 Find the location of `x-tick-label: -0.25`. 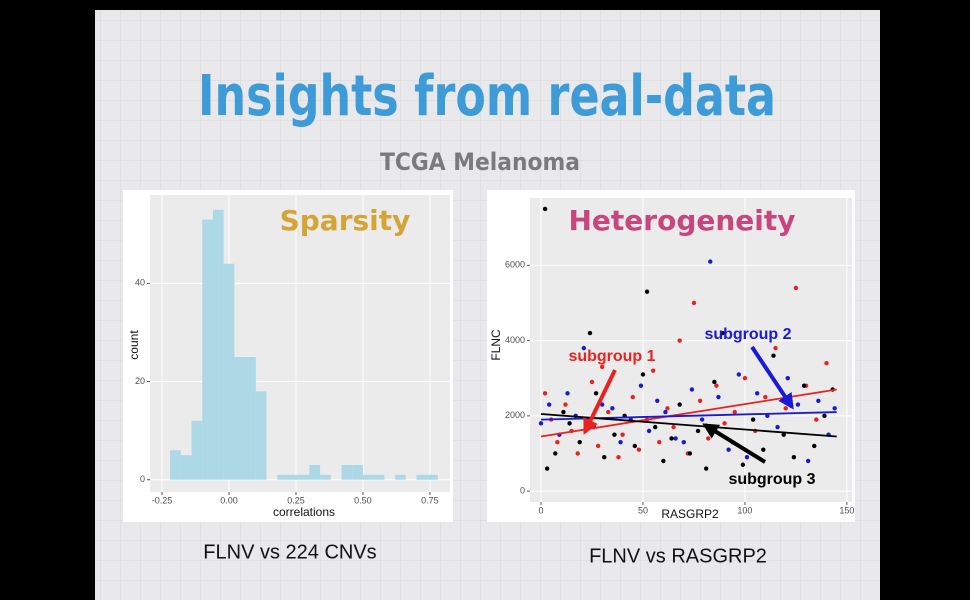

x-tick-label: -0.25 is located at coordinates (162, 500).